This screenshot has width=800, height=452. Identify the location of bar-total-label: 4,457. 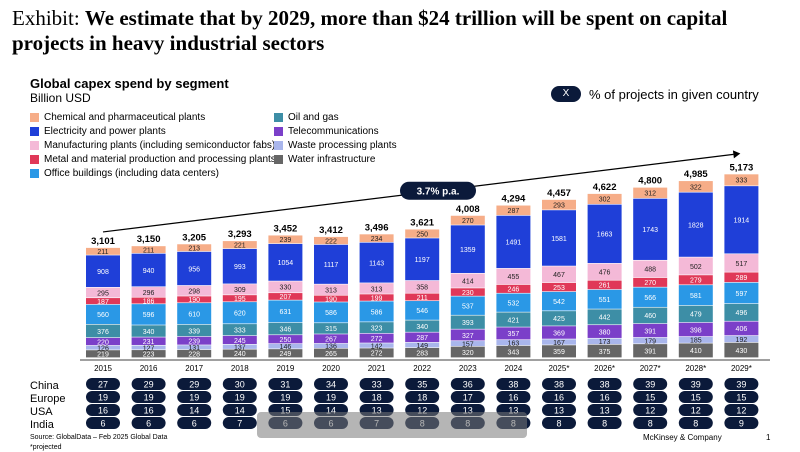
(559, 193).